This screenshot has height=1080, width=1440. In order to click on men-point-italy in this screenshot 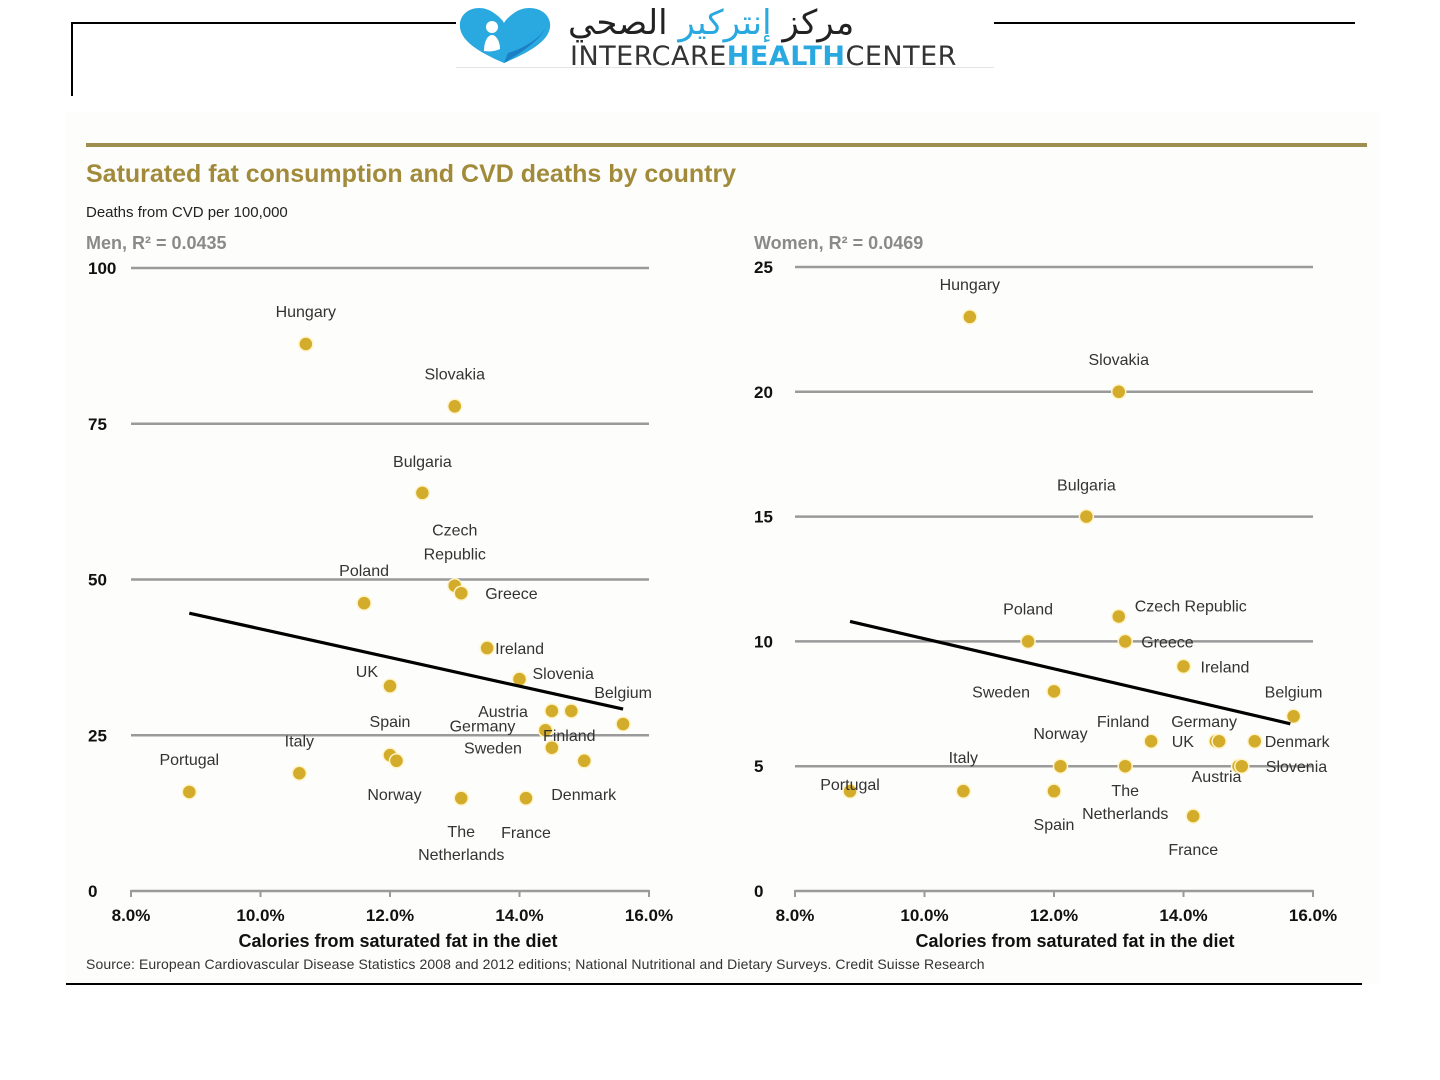, I will do `click(299, 773)`.